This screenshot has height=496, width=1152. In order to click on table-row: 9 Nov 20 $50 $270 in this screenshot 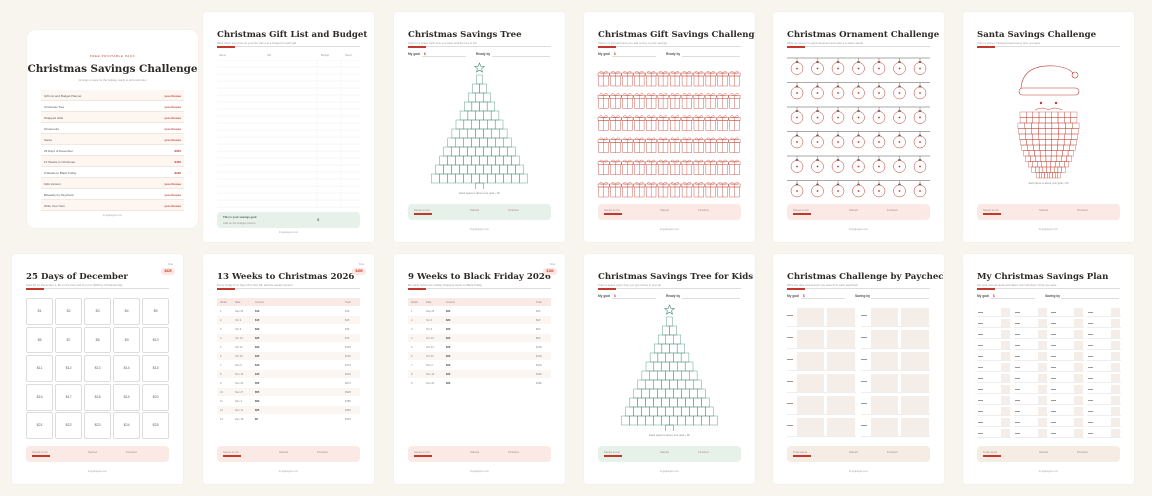, I will do `click(288, 383)`.